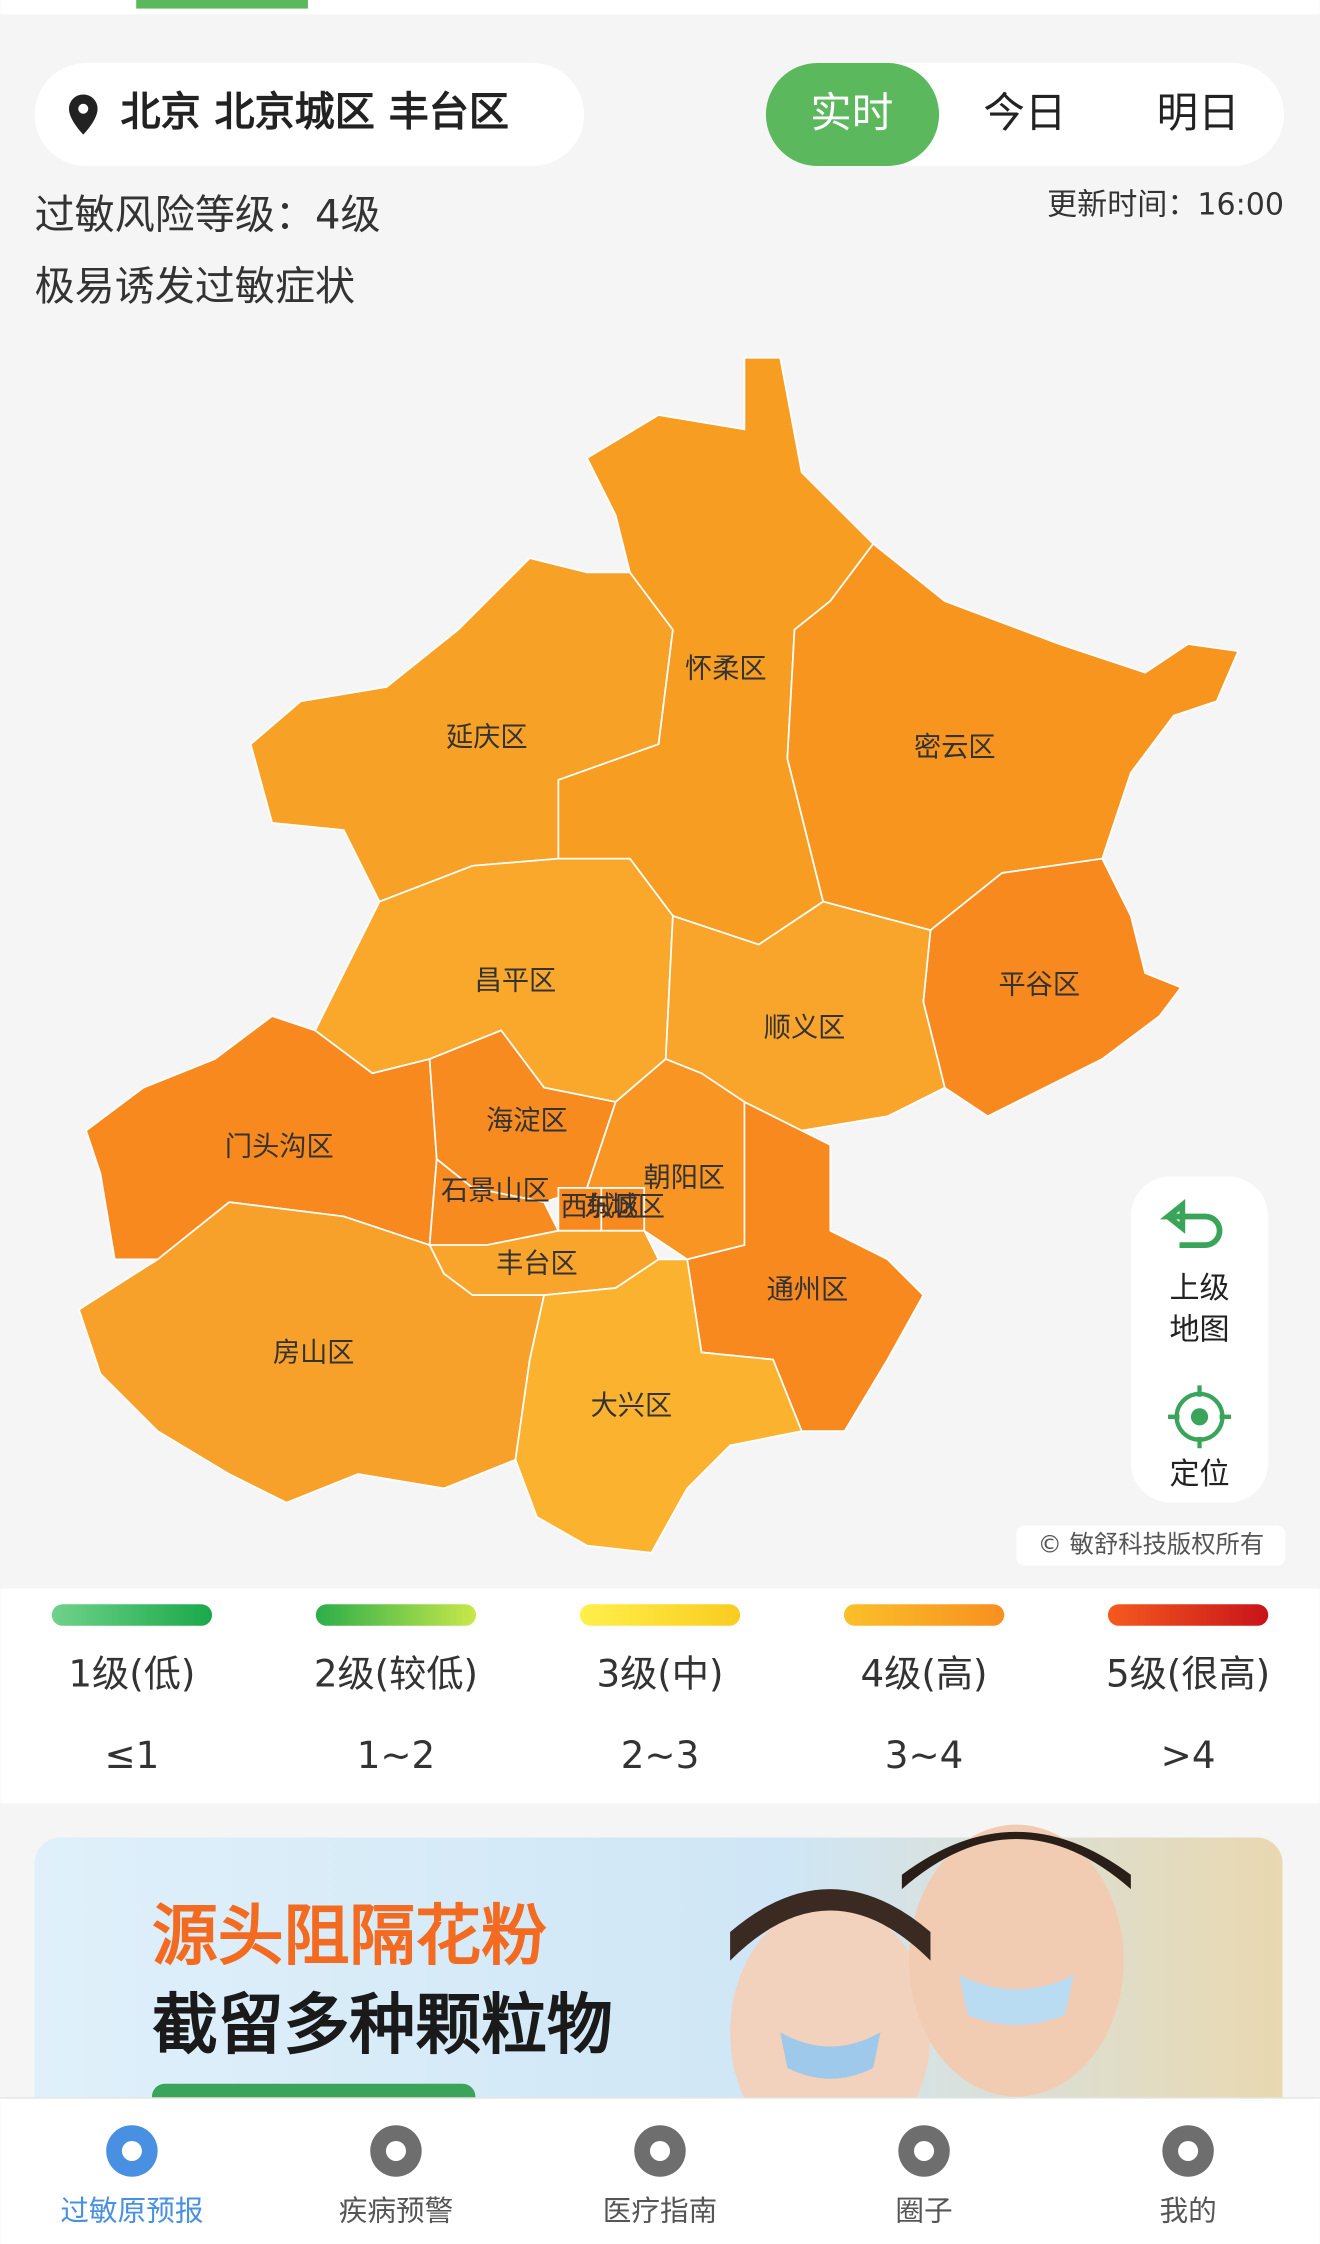 The image size is (1320, 2244). I want to click on district-label: 怀柔区, so click(726, 668).